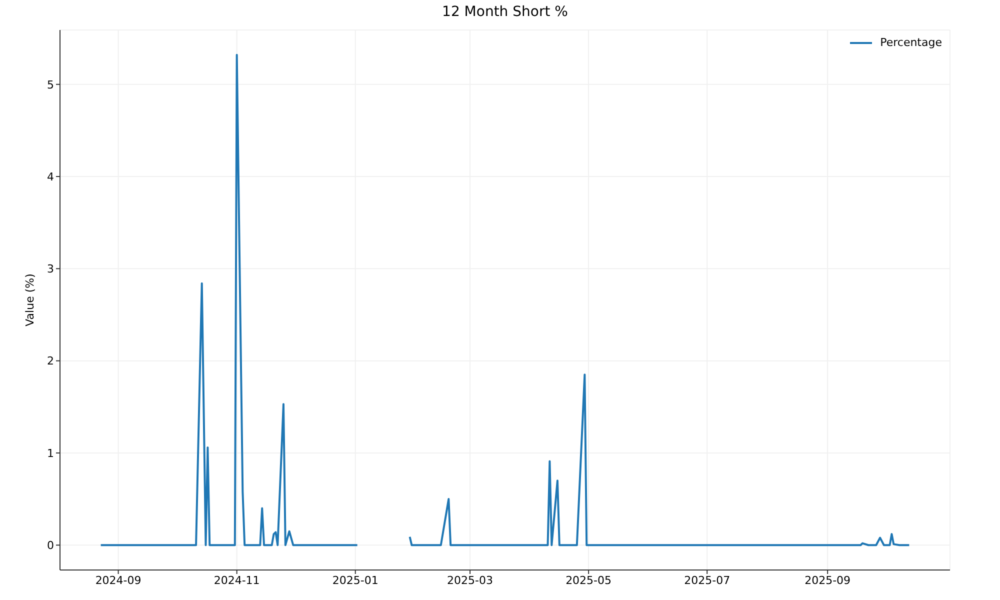 This screenshot has width=1000, height=600. I want to click on x-tick-label: 2024-11, so click(237, 580).